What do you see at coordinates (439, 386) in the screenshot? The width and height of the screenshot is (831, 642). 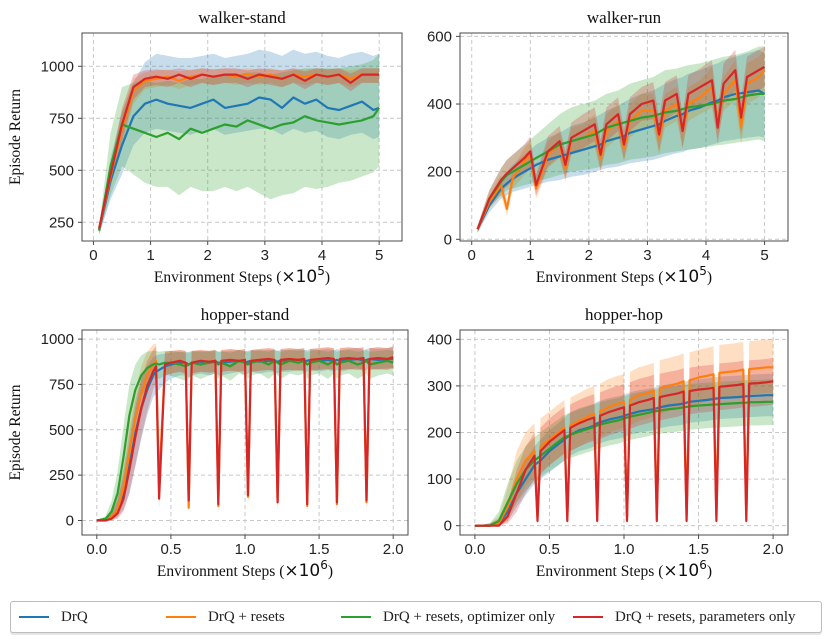 I see `y-tick-label: 300` at bounding box center [439, 386].